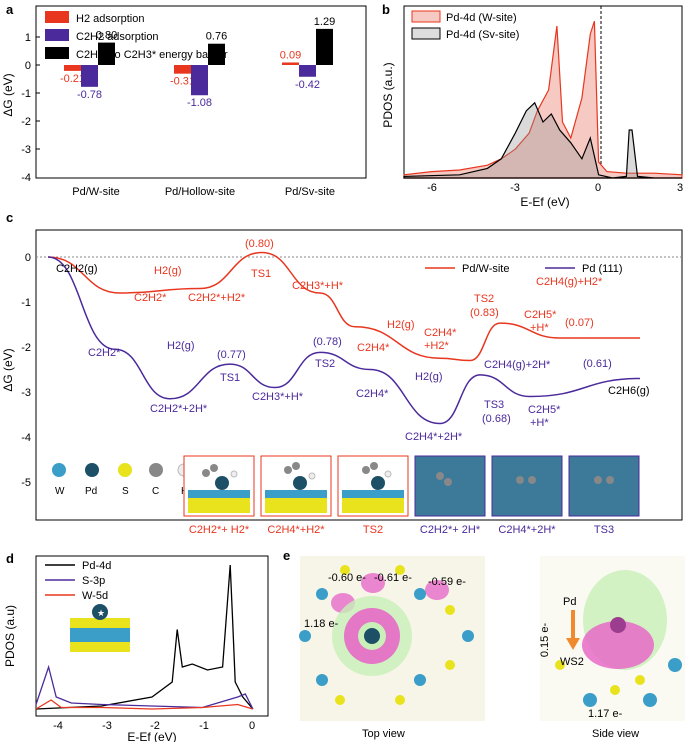 The height and width of the screenshot is (742, 685). Describe the element at coordinates (93, 581) in the screenshot. I see `legend-s-3p: S-3p` at that location.